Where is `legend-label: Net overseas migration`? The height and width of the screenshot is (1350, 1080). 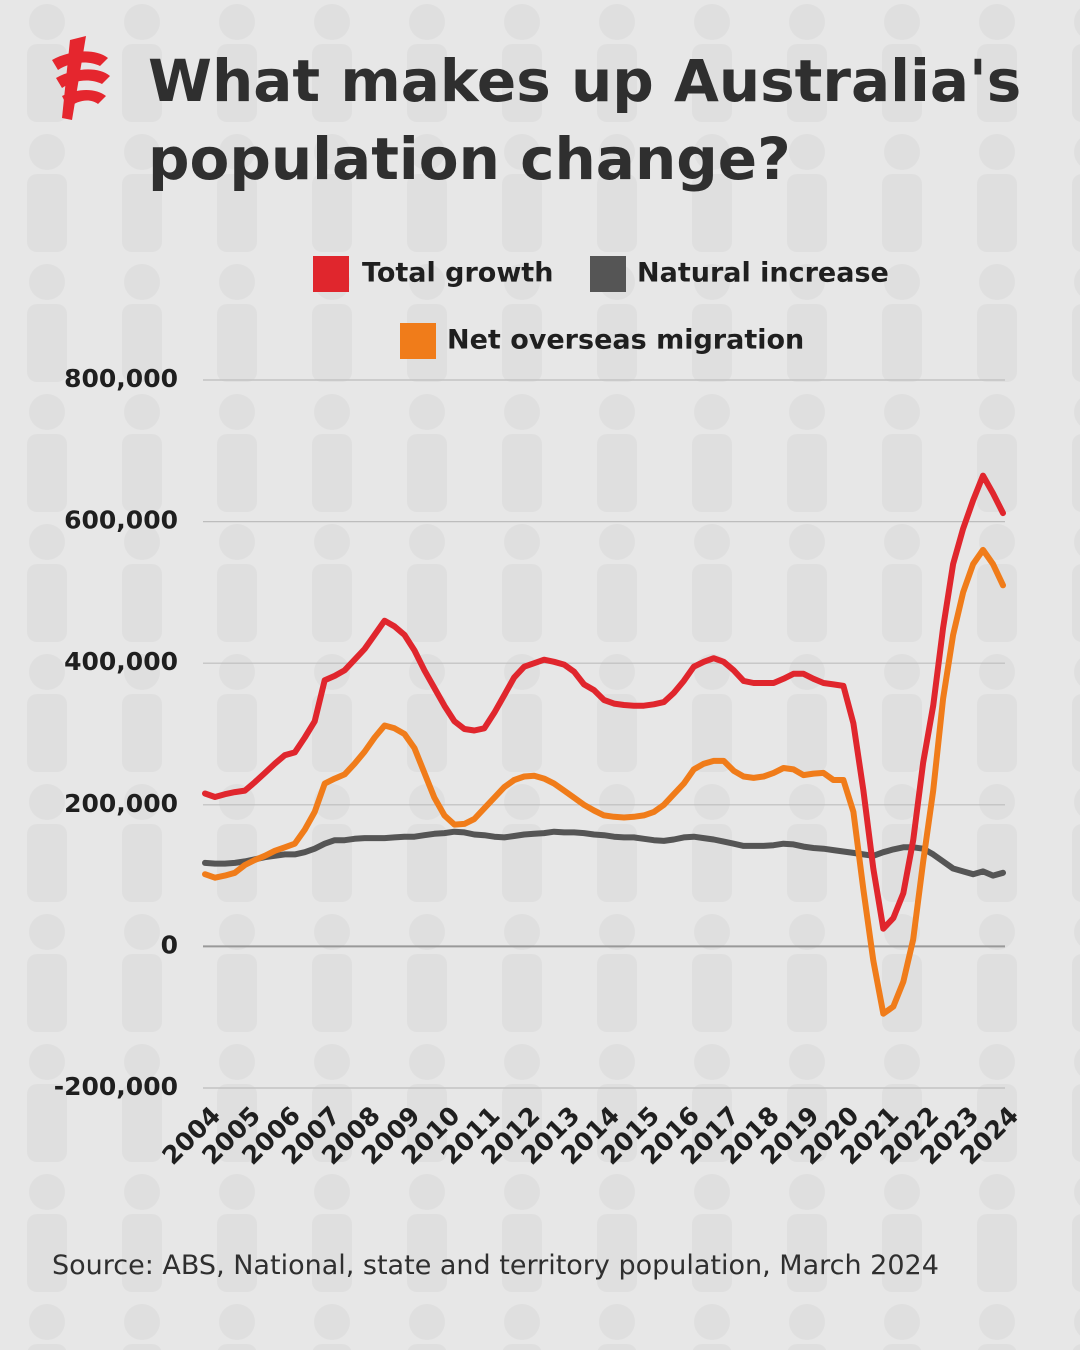
legend-label: Net overseas migration is located at coordinates (625, 340).